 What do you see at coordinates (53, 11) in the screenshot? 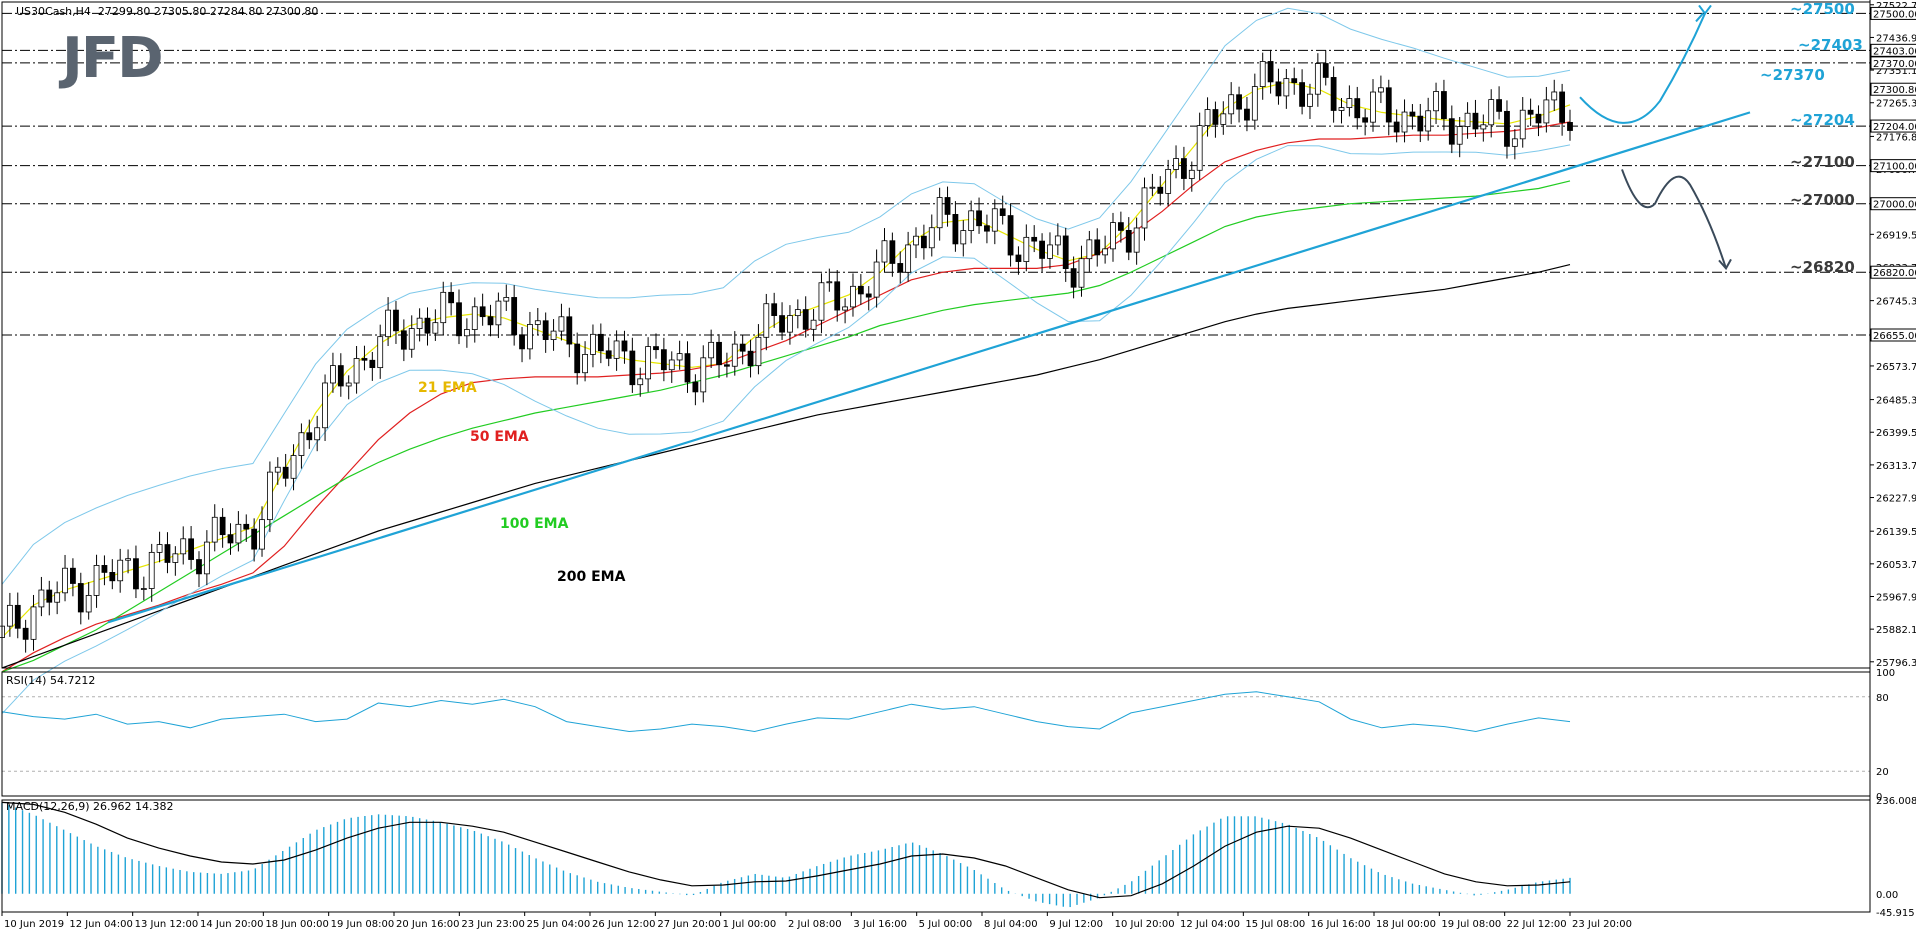
I see `symbol-label: US30Cash,H4` at bounding box center [53, 11].